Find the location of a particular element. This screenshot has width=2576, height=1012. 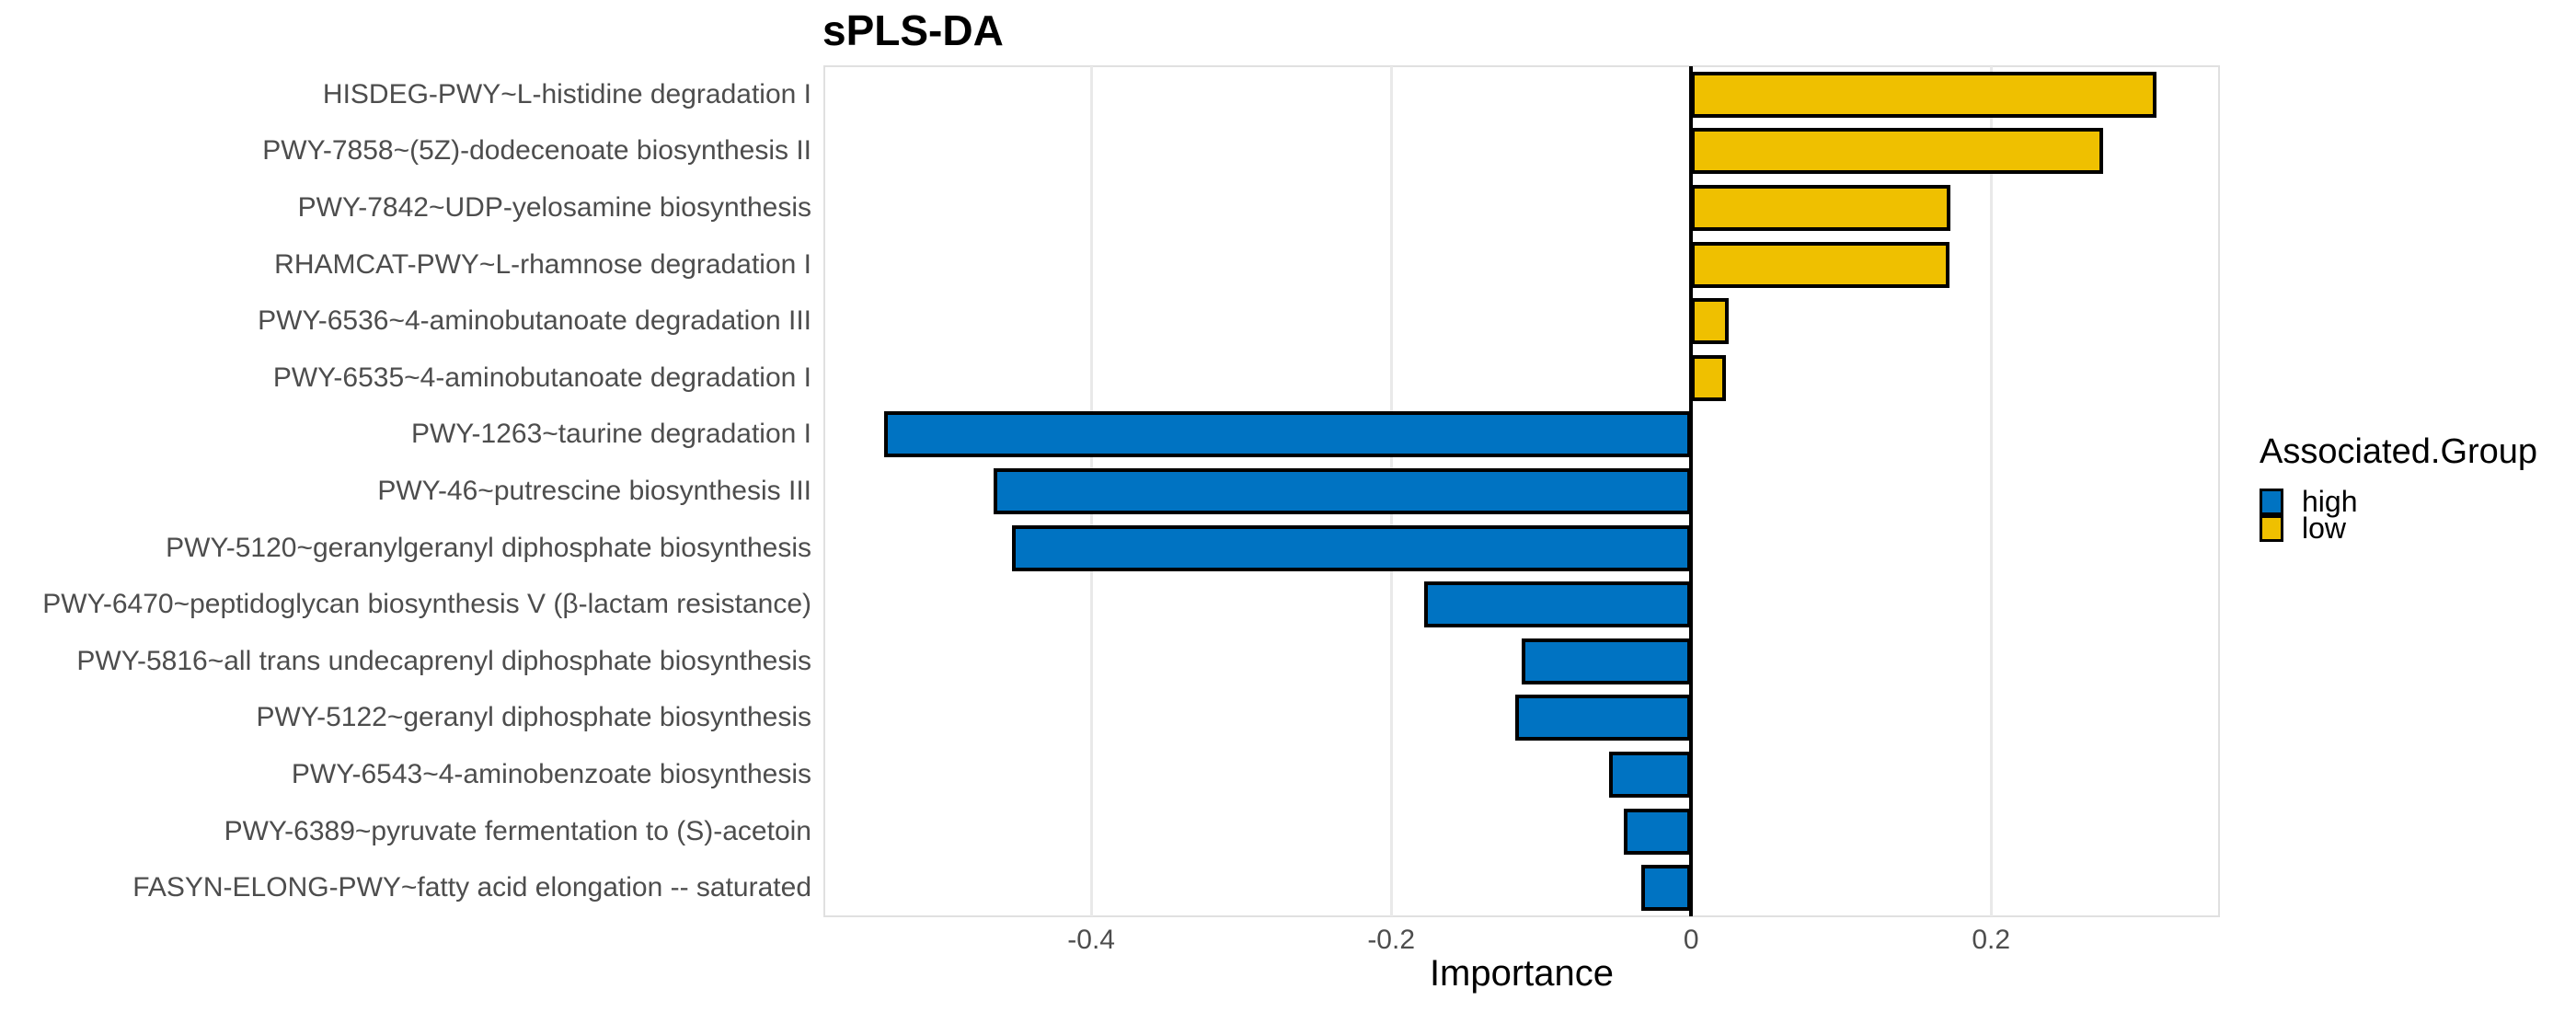

x-tick-label: 0.2 is located at coordinates (1991, 940).